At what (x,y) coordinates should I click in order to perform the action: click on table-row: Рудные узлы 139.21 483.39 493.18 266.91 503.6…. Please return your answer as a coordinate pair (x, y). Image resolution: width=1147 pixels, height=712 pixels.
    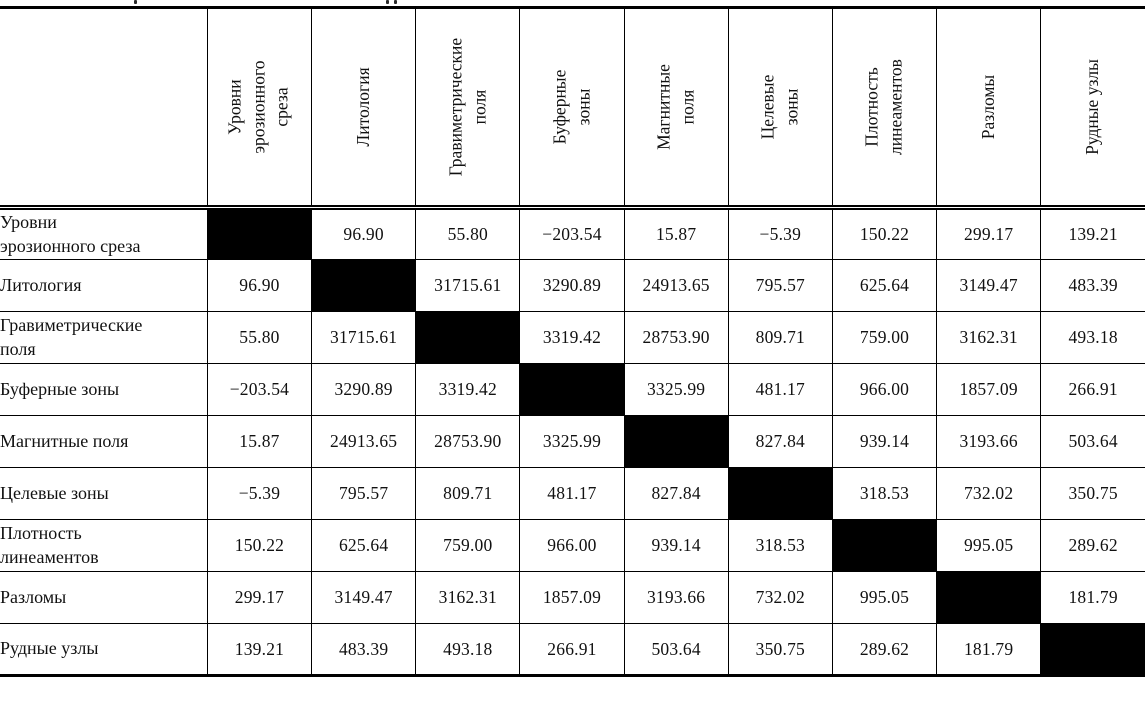
    Looking at the image, I should click on (572, 649).